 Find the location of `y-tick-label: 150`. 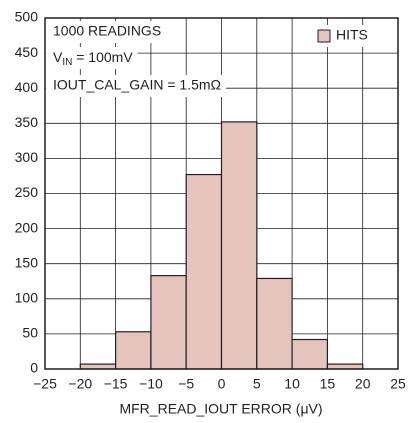

y-tick-label: 150 is located at coordinates (27, 262).